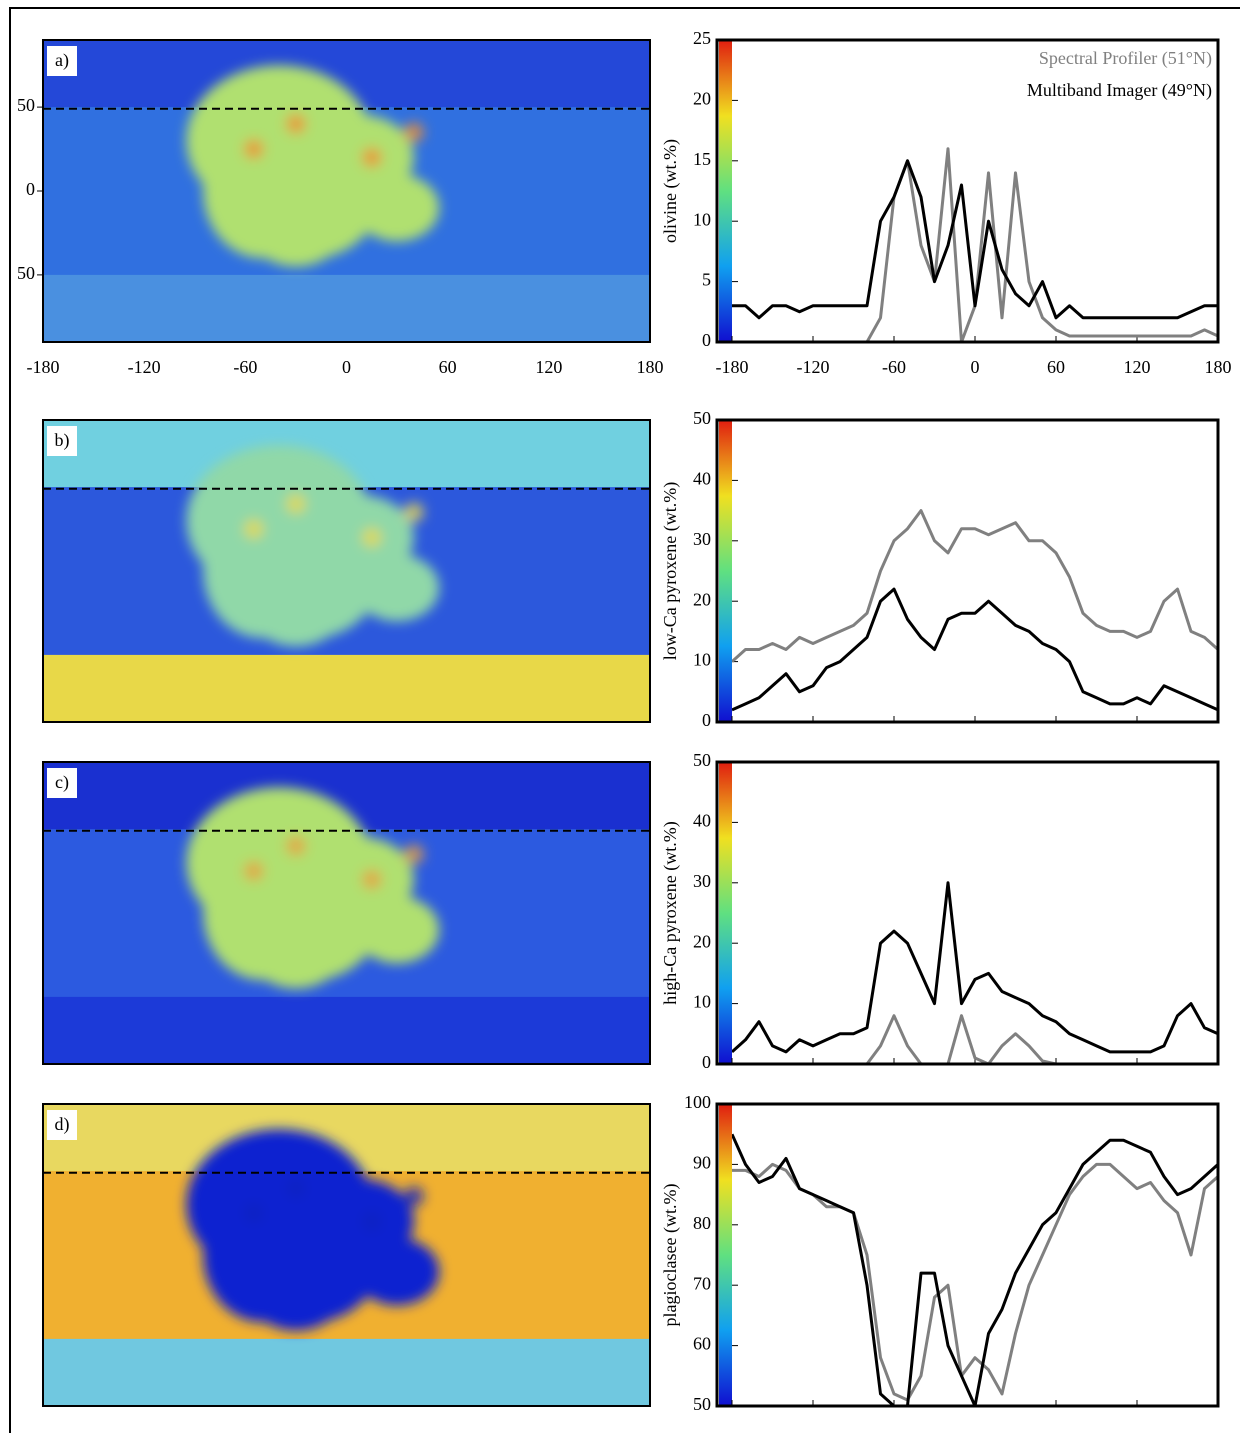  I want to click on map: d), so click(346, 1255).